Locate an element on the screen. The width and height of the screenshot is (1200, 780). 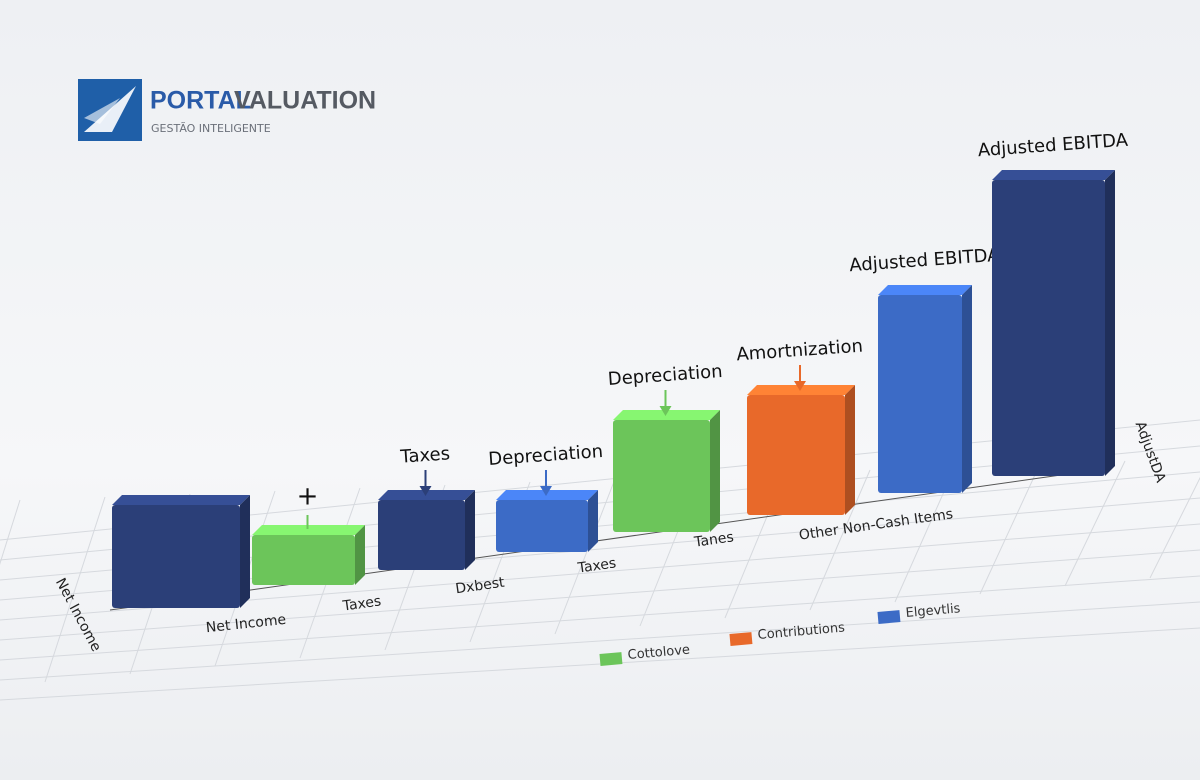
logo-shape is located at coordinates (102, 111).